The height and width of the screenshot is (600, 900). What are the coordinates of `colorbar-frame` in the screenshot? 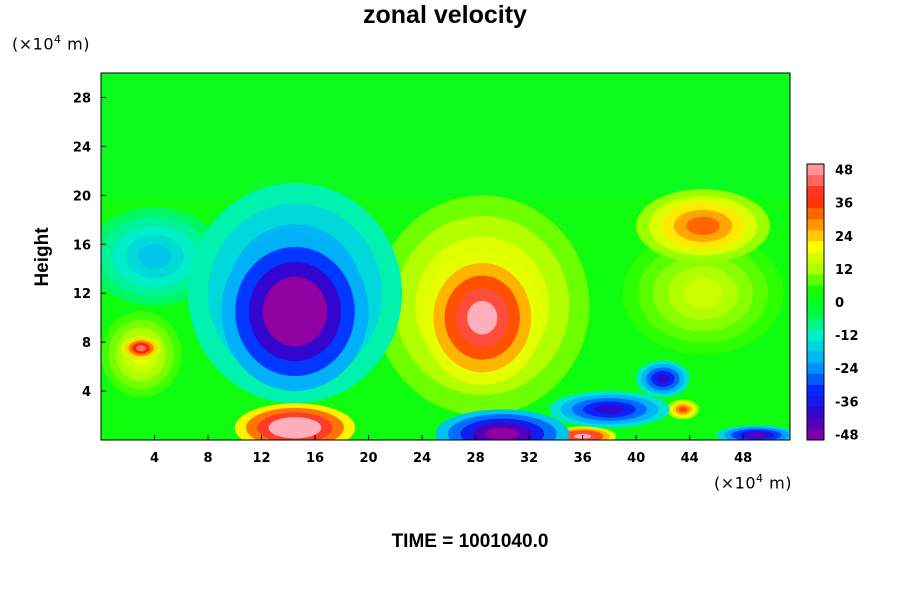 It's located at (815, 302).